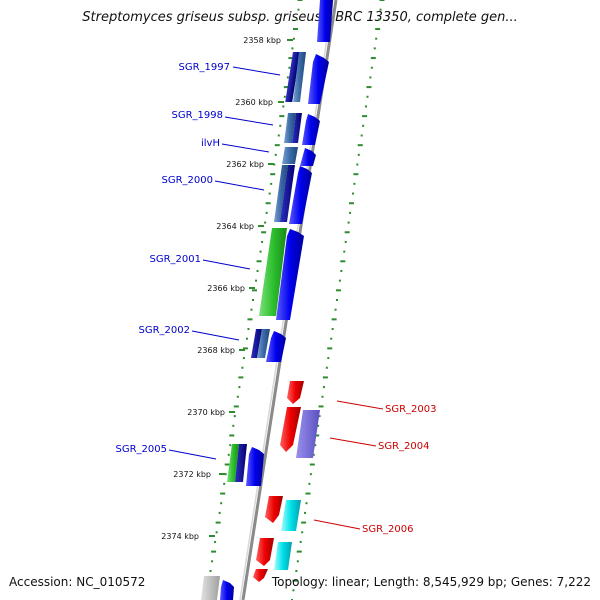 This screenshot has height=600, width=600. Describe the element at coordinates (388, 529) in the screenshot. I see `gene-label-sgr-2006: SGR_2006` at that location.